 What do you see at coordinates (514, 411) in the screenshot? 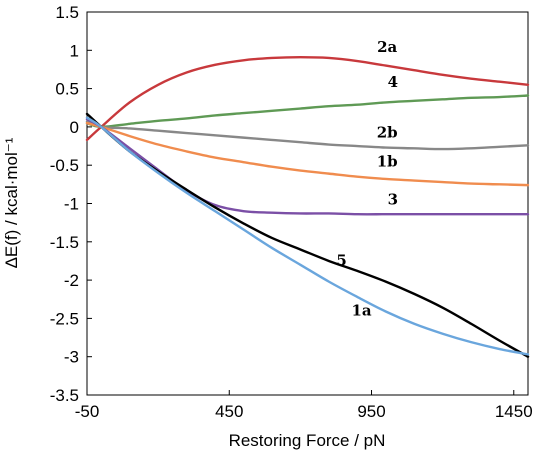
I see `x-tick-label: 1450` at bounding box center [514, 411].